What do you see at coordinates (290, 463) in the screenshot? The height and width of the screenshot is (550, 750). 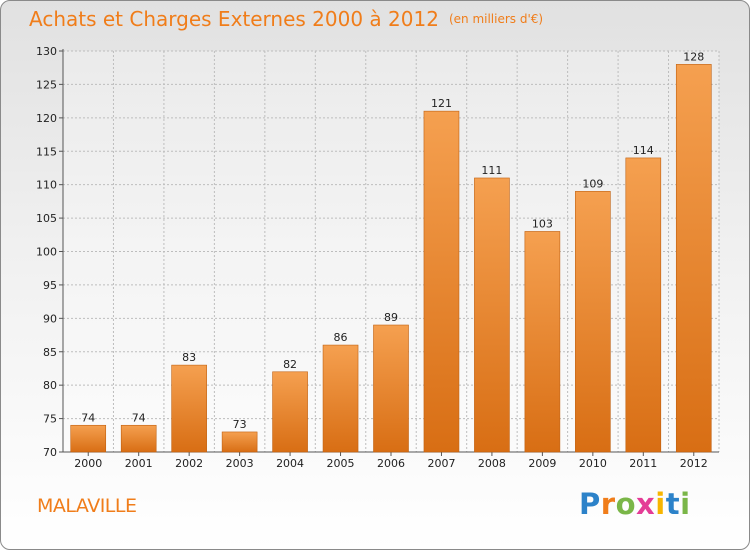 I see `x-tick-label: 2004` at bounding box center [290, 463].